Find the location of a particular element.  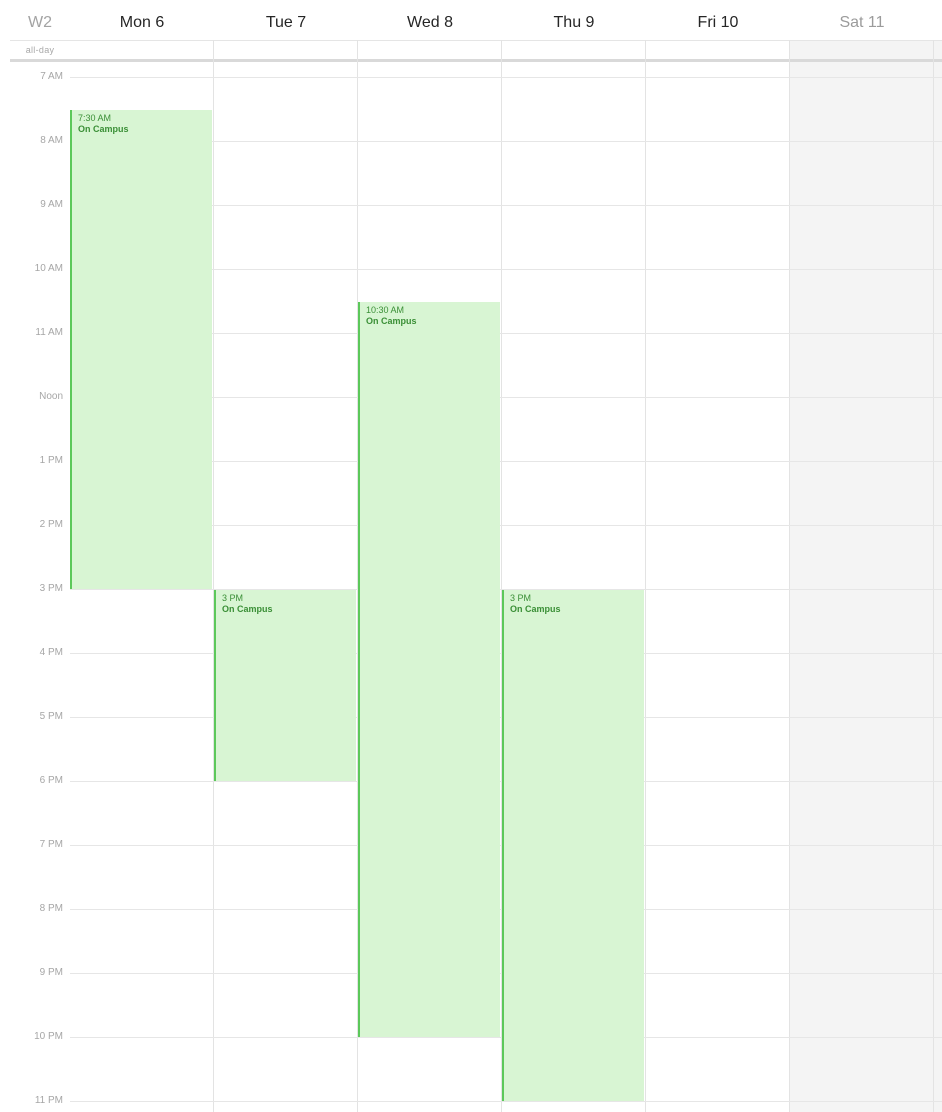

hour-label: 11 PM is located at coordinates (48, 1100).